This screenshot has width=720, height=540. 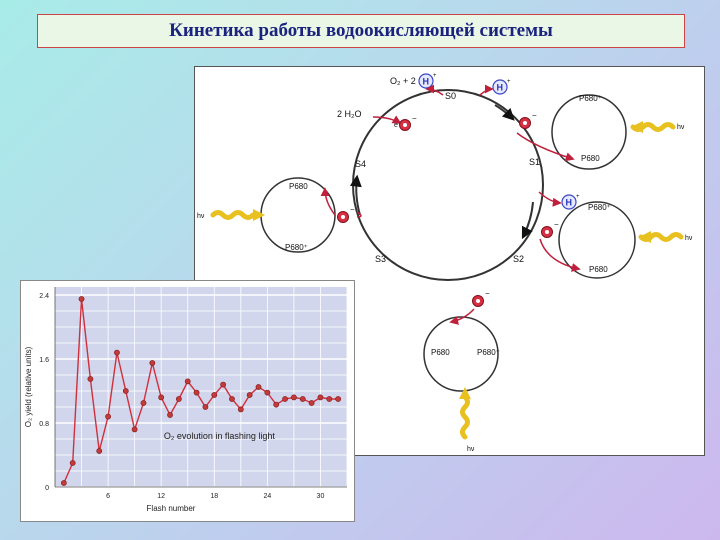 I want to click on y-tick-label: 1.6, so click(x=44, y=360).